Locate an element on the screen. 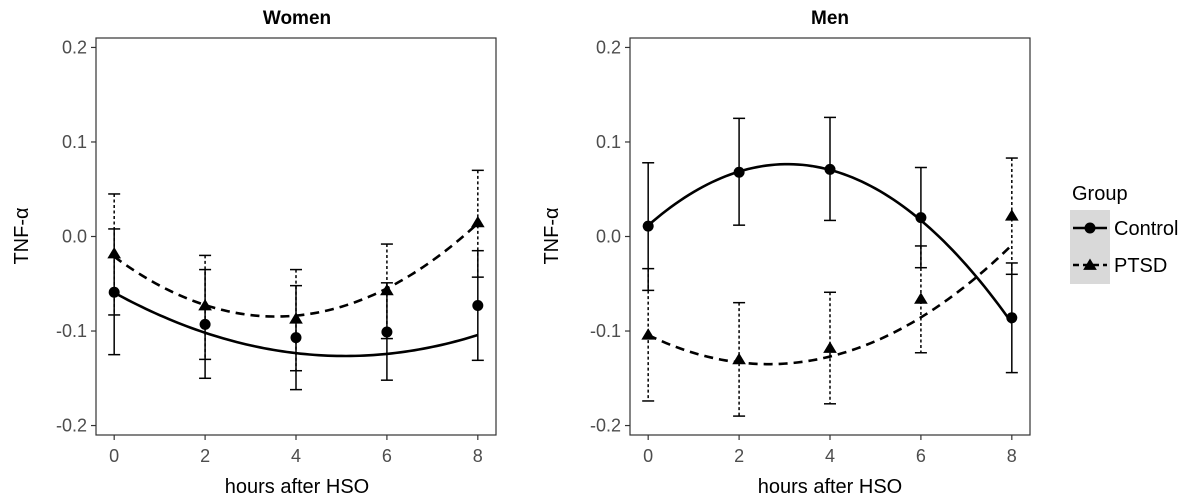 This screenshot has height=500, width=1204. x-tick-label-men-0: 0 is located at coordinates (648, 456).